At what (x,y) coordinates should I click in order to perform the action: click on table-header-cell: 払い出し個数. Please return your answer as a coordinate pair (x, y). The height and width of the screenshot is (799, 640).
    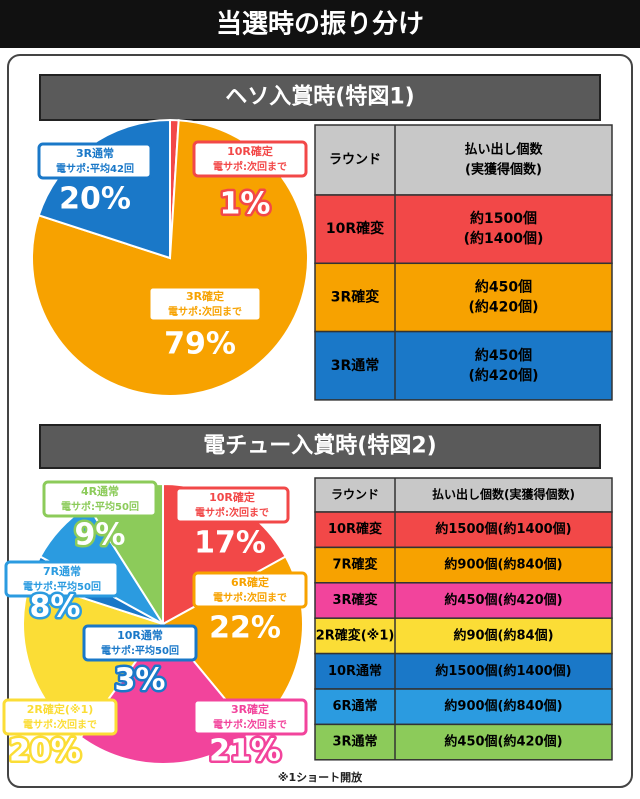
    Looking at the image, I should click on (503, 150).